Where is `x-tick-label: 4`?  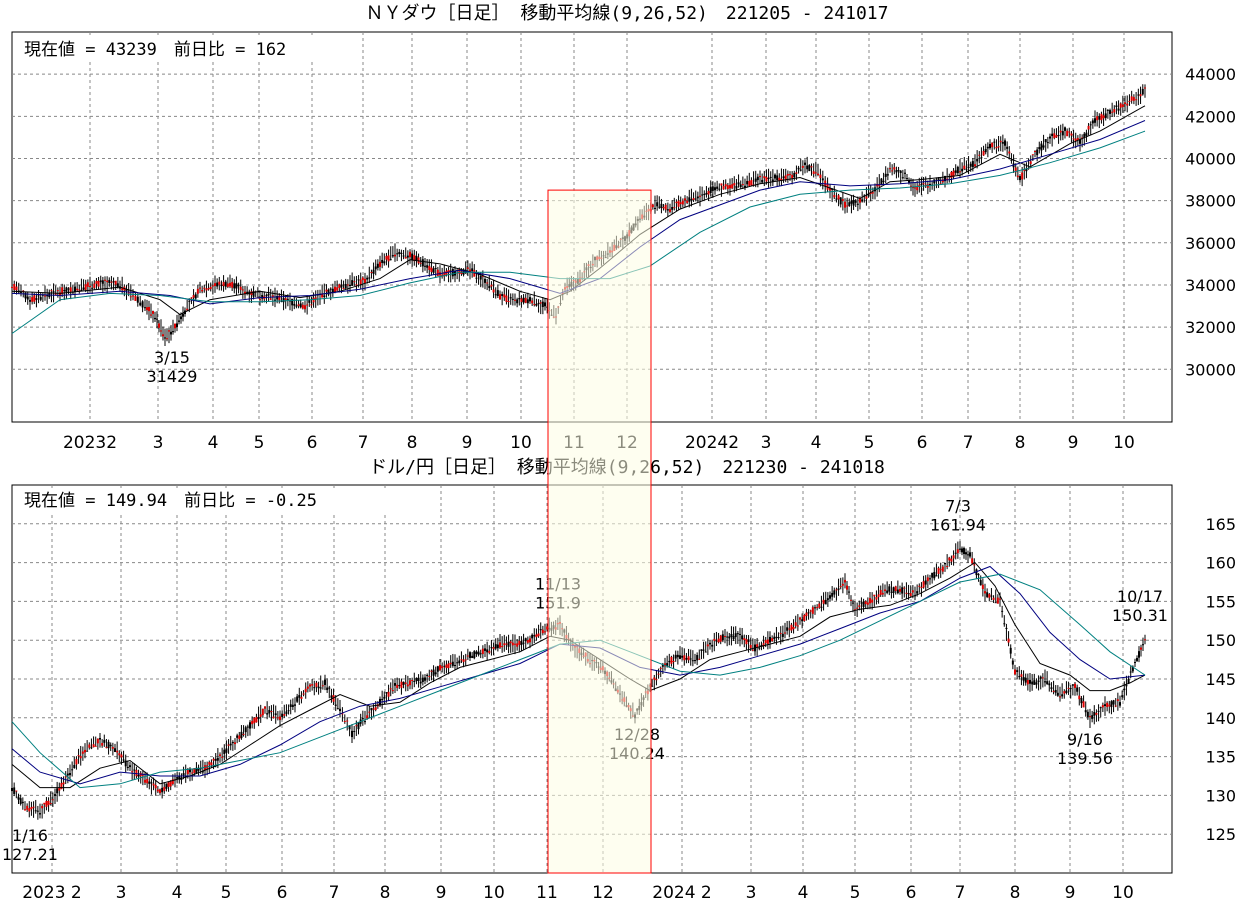
x-tick-label: 4 is located at coordinates (803, 892).